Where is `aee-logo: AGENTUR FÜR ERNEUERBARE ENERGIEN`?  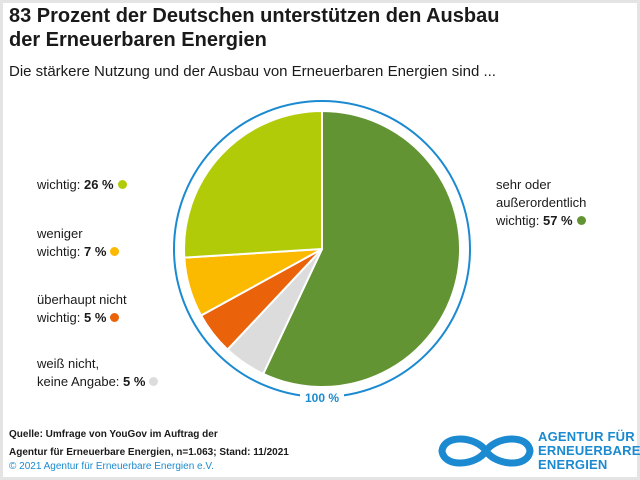
aee-logo: AGENTUR FÜR ERNEUERBARE ENERGIEN is located at coordinates (538, 451).